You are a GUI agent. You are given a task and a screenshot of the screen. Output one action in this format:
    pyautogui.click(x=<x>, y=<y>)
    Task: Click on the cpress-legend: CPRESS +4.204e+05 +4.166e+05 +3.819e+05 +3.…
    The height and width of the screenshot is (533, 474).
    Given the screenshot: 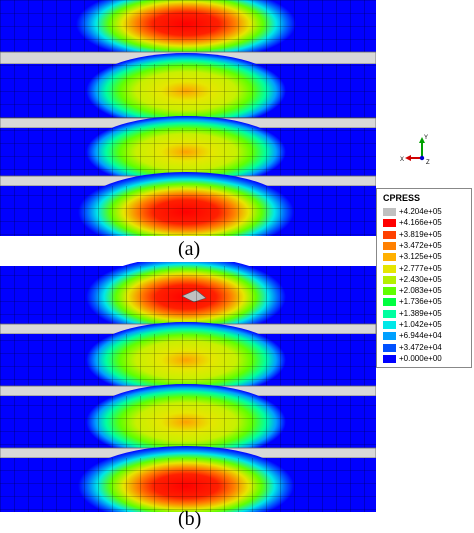 What is the action you would take?
    pyautogui.click(x=424, y=278)
    